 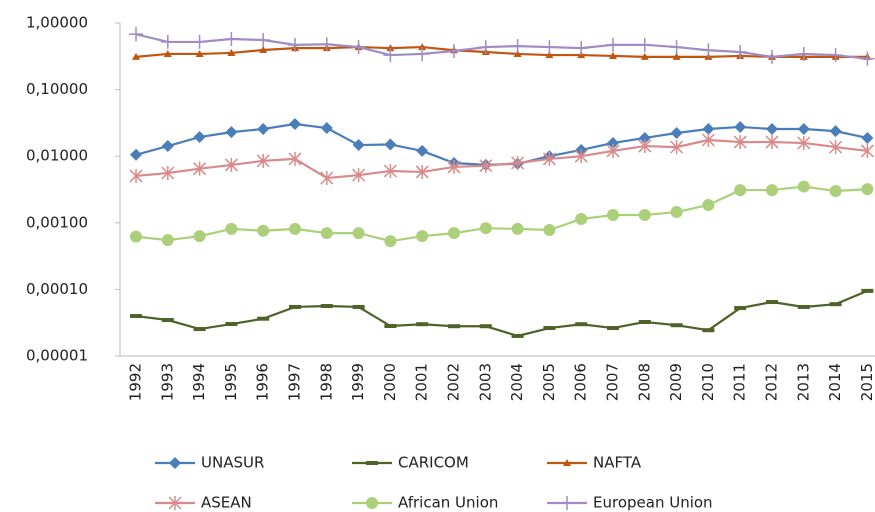 What do you see at coordinates (772, 382) in the screenshot?
I see `x-tick-label: 2012` at bounding box center [772, 382].